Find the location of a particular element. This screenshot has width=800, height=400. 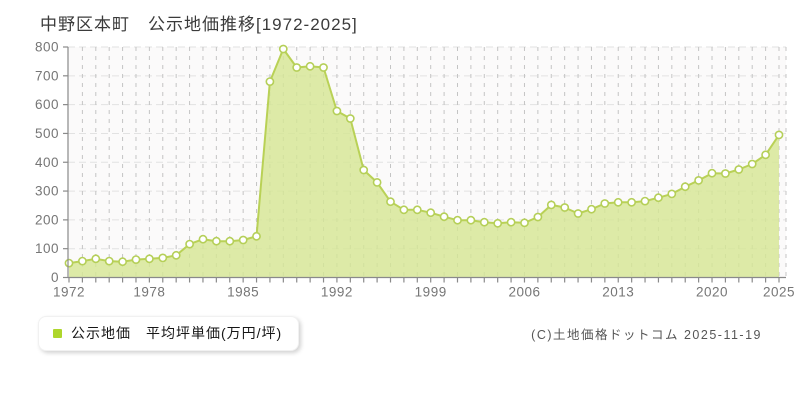

svg-text: 700 is located at coordinates (47, 75).